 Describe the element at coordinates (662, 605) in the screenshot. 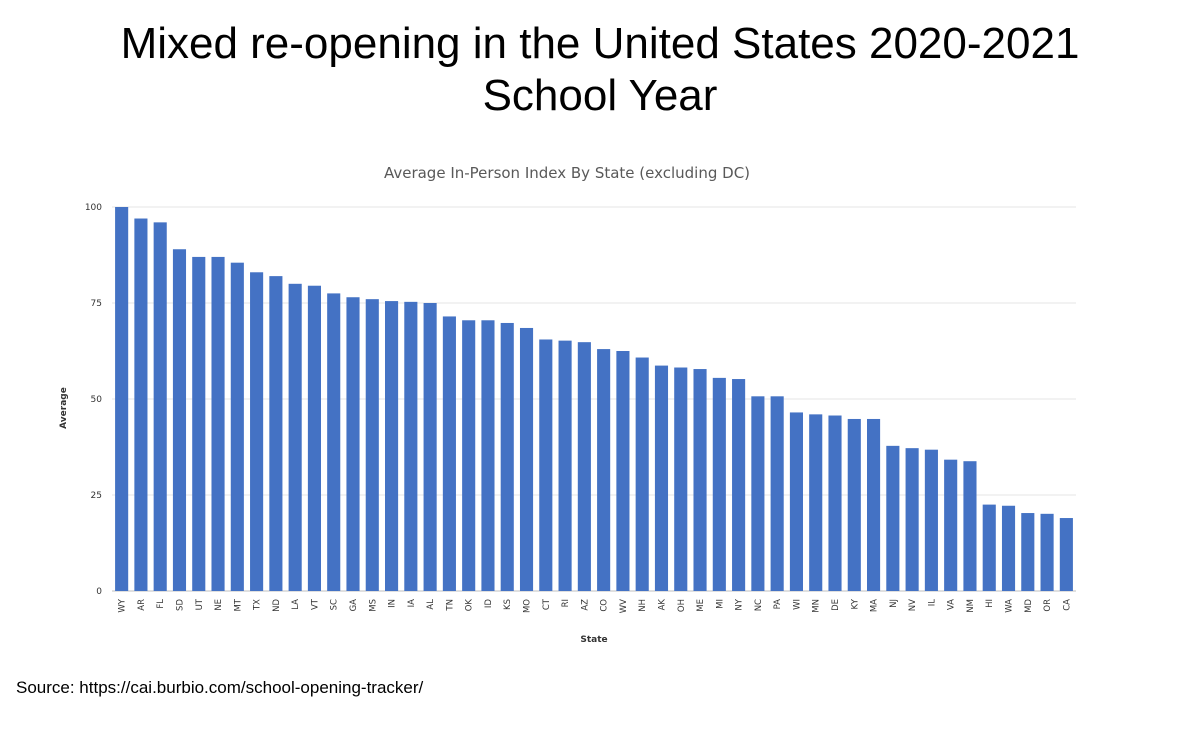

I see `x-tick-label: AK` at that location.